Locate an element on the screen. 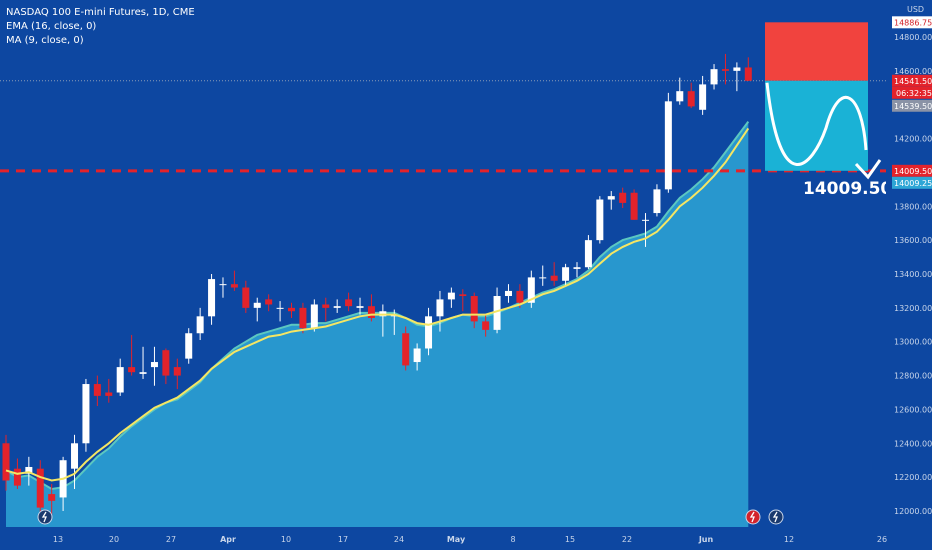 This screenshot has width=932, height=550. ema-indicator-label: EMA (16, close, 0) is located at coordinates (51, 26).